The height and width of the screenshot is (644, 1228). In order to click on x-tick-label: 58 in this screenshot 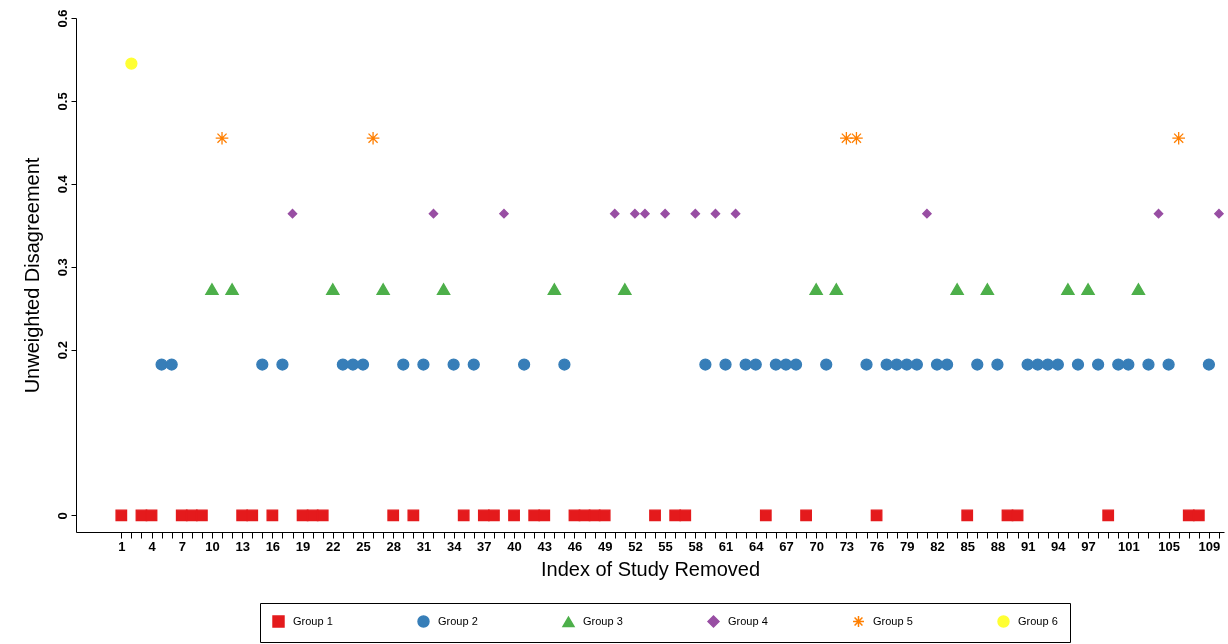, I will do `click(696, 546)`.